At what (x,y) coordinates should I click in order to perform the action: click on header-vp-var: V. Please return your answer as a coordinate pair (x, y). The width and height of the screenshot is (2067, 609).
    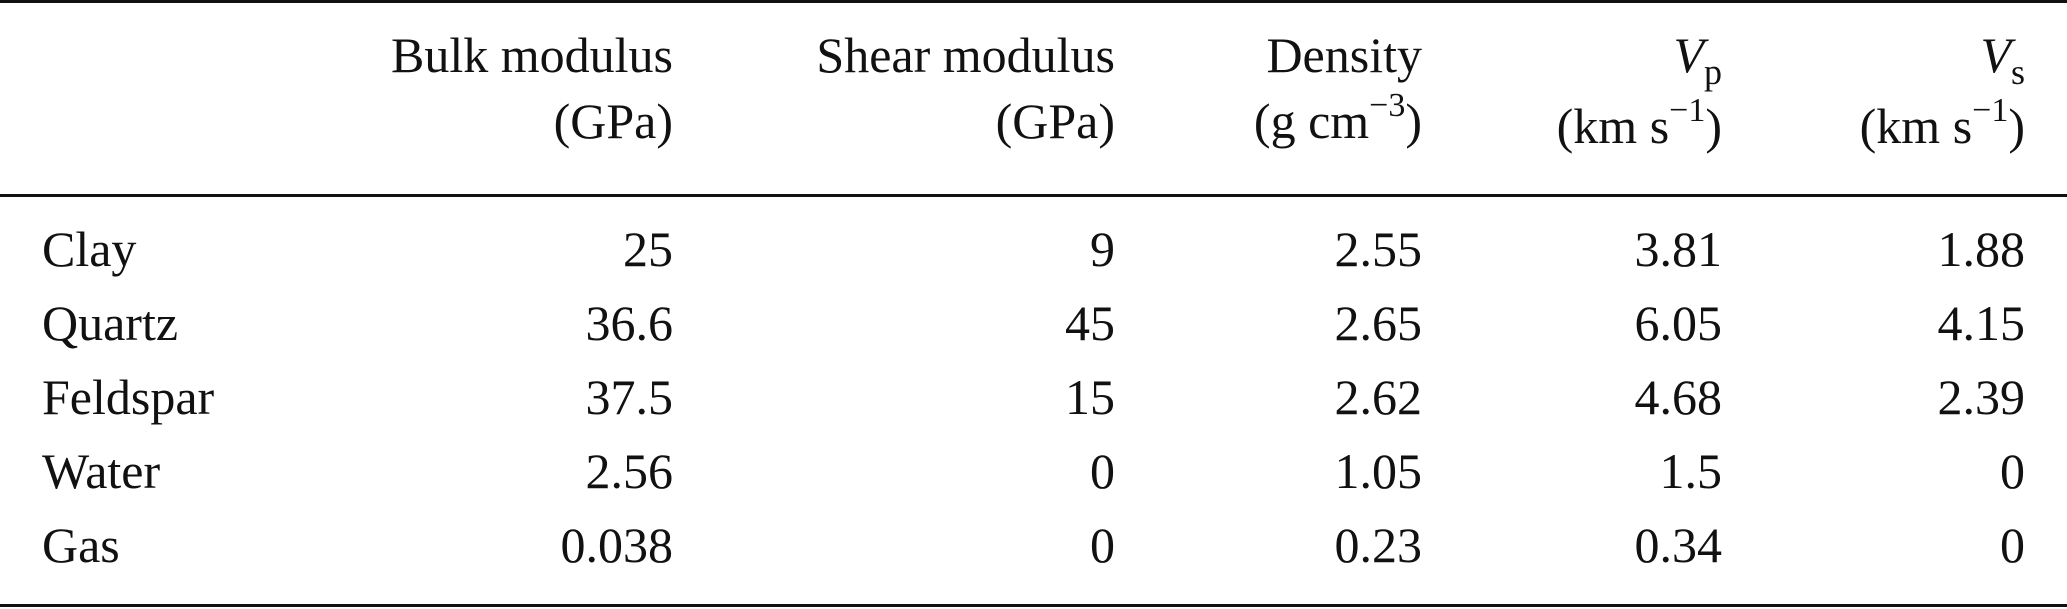
    Looking at the image, I should click on (1688, 55).